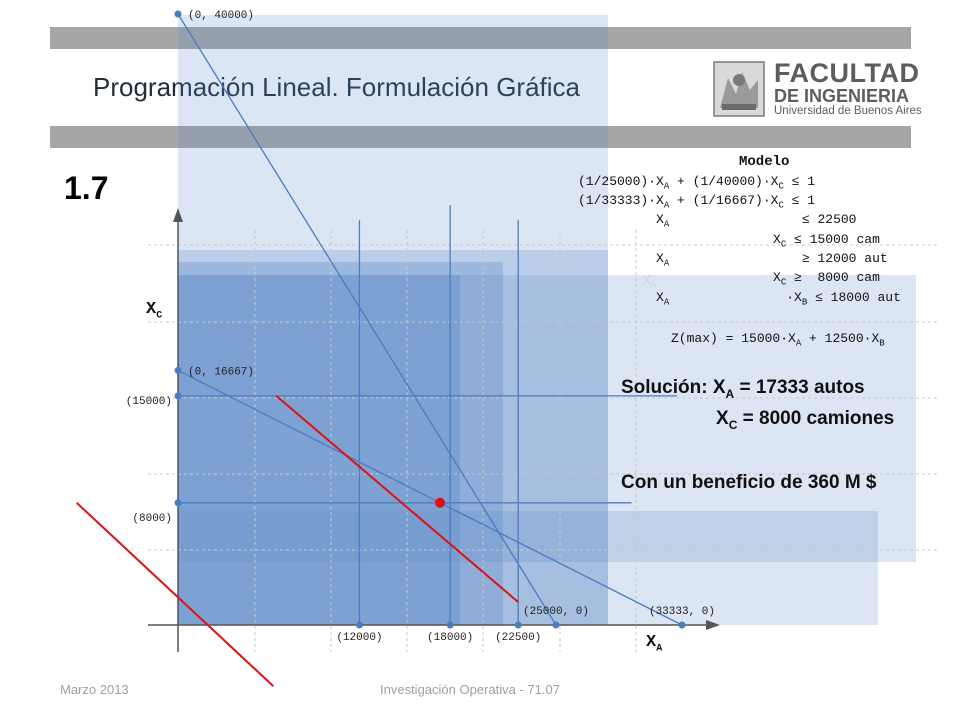  What do you see at coordinates (805, 420) in the screenshot?
I see `solution-line-2: XC = 8000 camiones` at bounding box center [805, 420].